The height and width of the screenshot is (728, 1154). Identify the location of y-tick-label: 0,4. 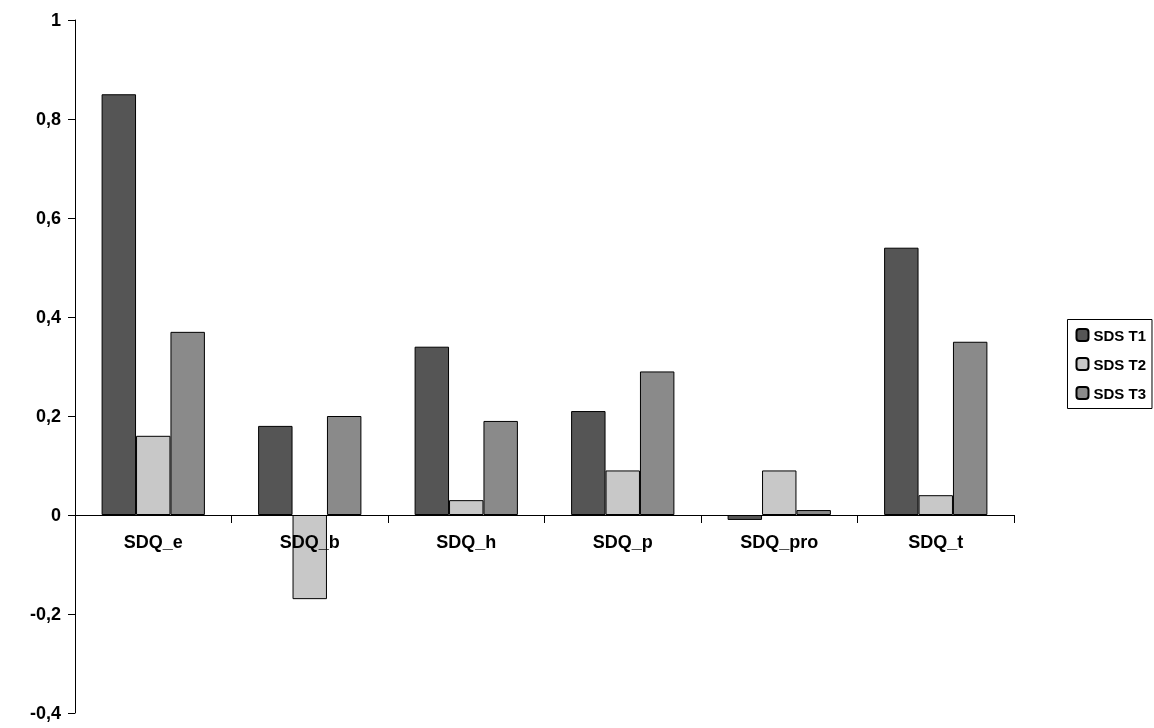
(48, 317).